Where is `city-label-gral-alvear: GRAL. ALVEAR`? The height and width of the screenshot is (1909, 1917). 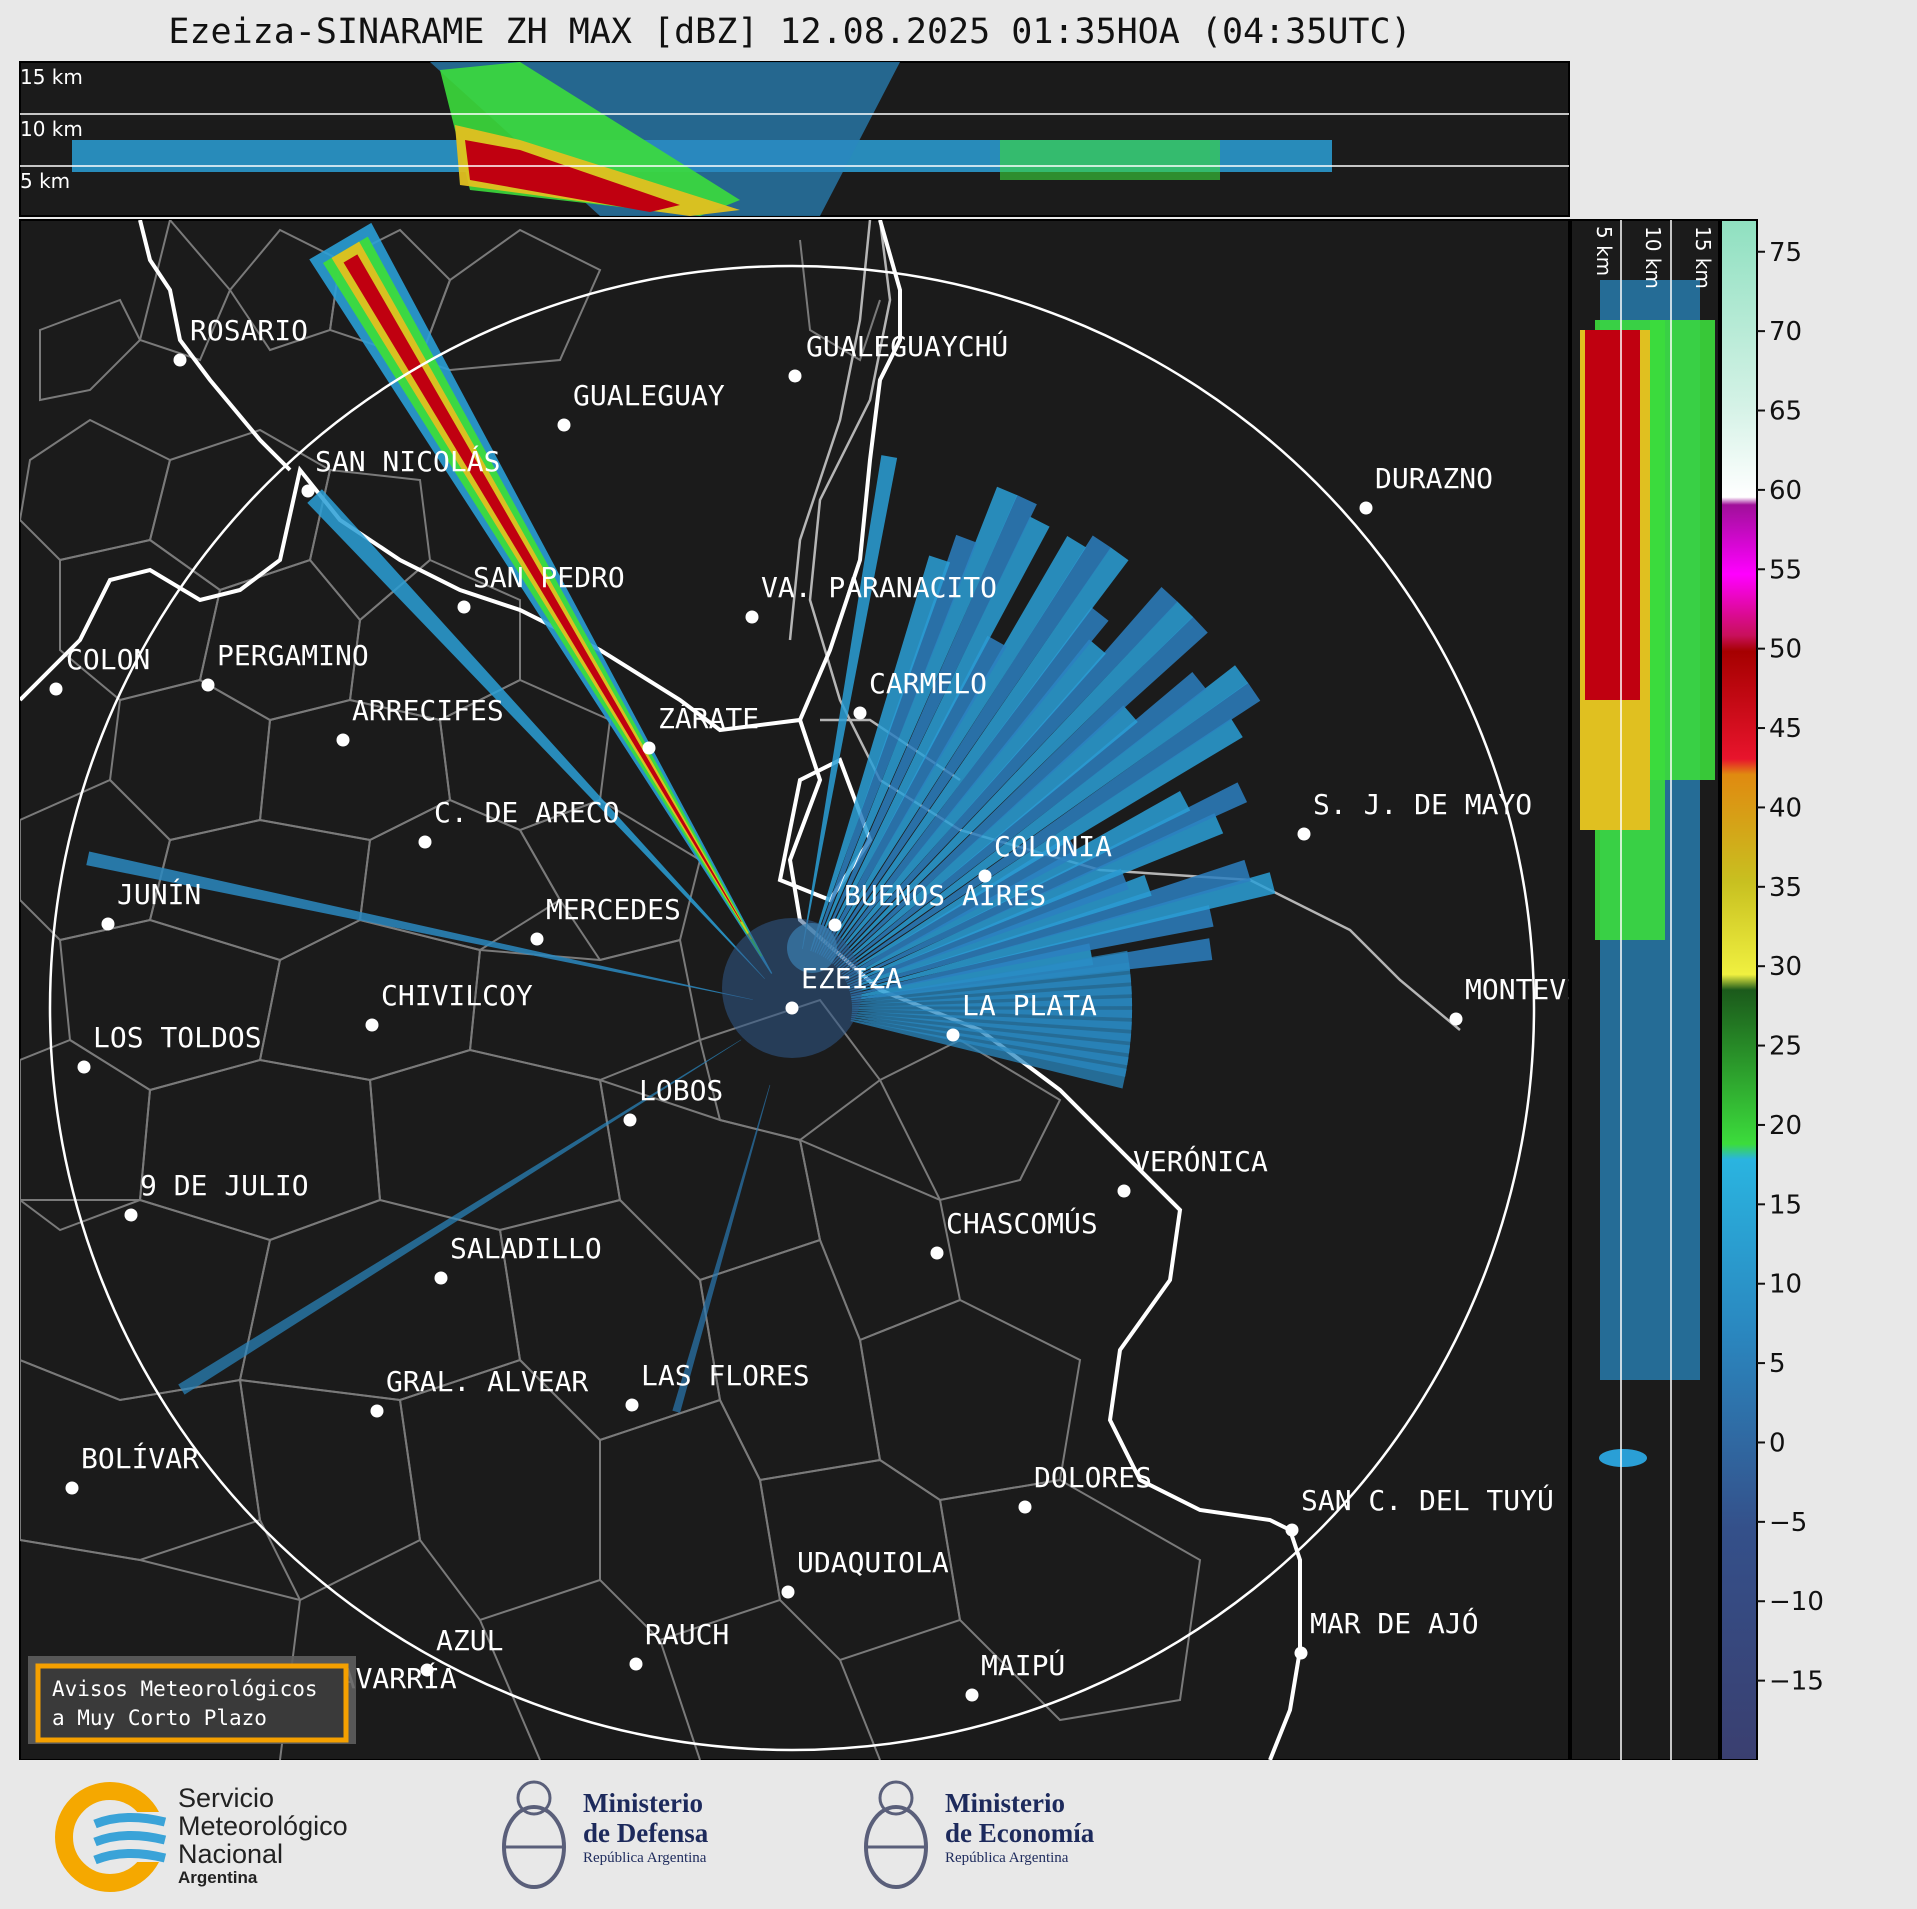 city-label-gral-alvear: GRAL. ALVEAR is located at coordinates (487, 1381).